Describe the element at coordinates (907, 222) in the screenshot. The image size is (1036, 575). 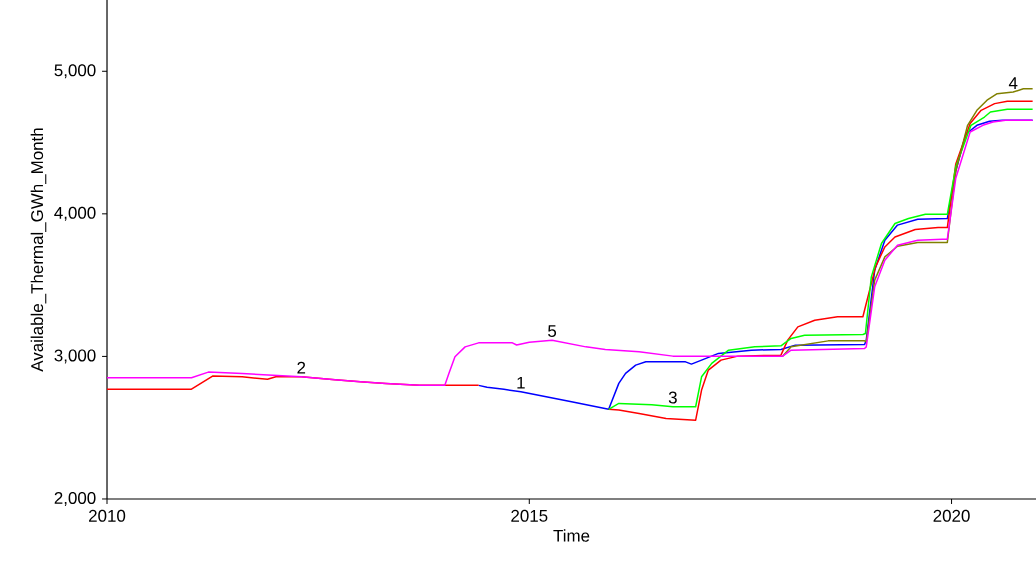
I see `line-series` at that location.